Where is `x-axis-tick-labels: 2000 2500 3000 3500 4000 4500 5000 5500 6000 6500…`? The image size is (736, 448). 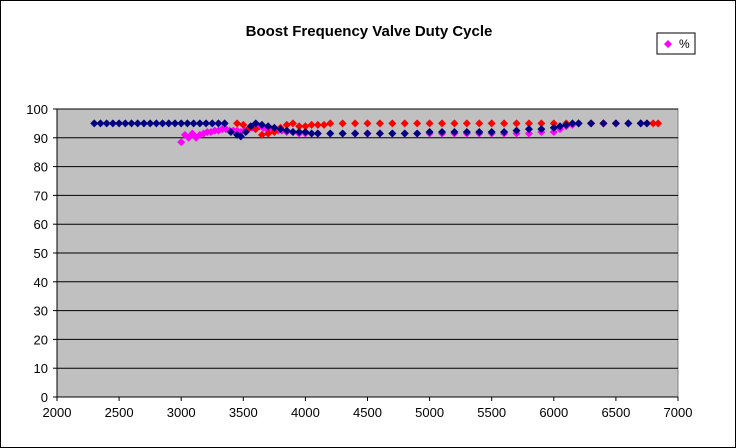 x-axis-tick-labels: 2000 2500 3000 3500 4000 4500 5000 5500 6000 6500… is located at coordinates (368, 412).